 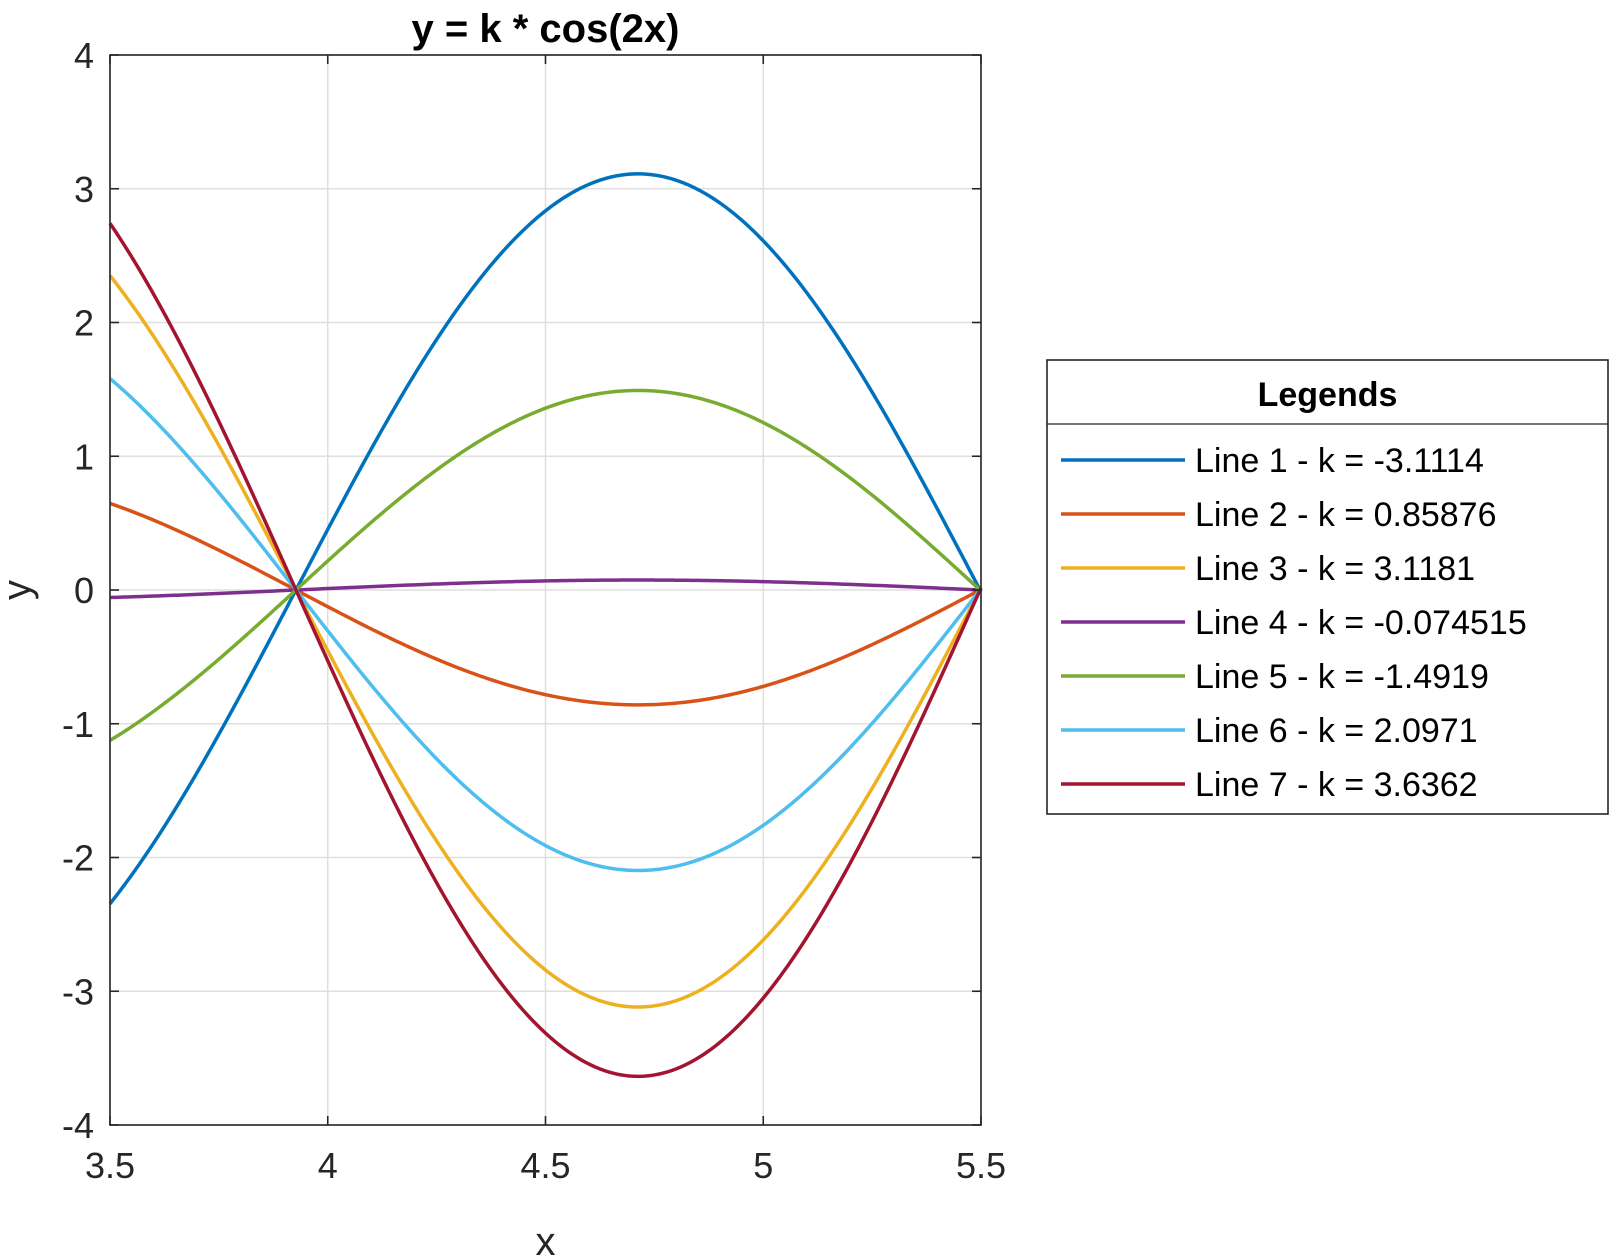 What do you see at coordinates (78, 991) in the screenshot?
I see `y-tick-label: -3` at bounding box center [78, 991].